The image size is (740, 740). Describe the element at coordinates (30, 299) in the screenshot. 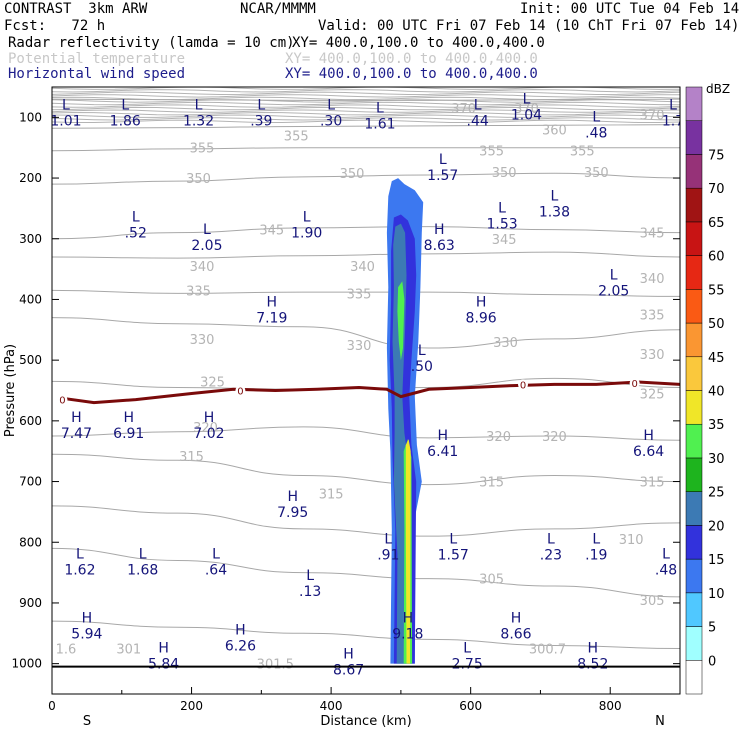

I see `y-tick-label: 400` at that location.